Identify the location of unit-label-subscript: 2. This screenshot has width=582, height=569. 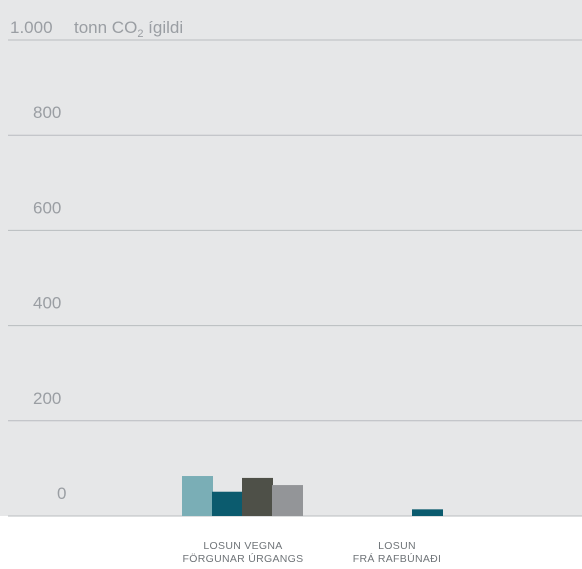
(140, 34).